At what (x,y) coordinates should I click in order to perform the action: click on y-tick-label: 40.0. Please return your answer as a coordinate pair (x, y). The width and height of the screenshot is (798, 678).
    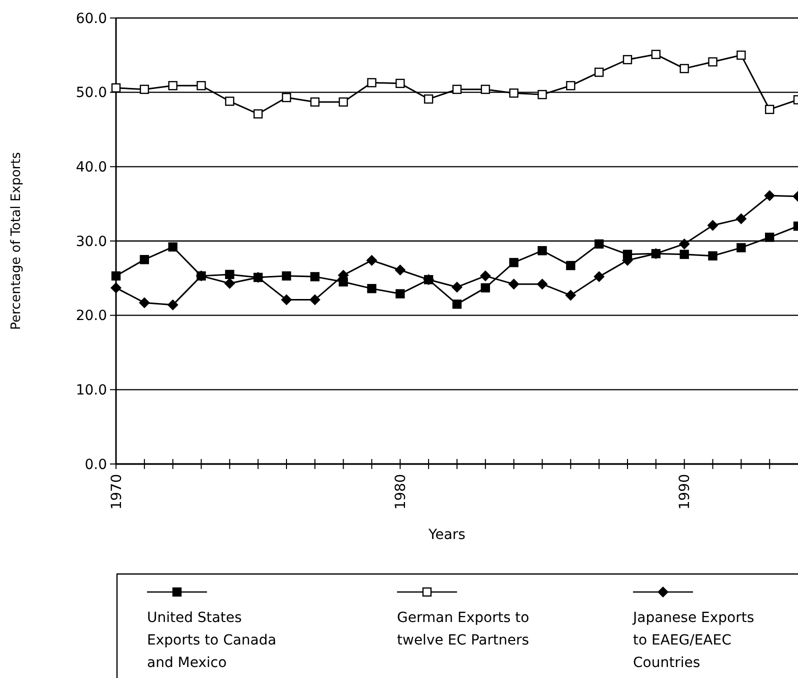
    Looking at the image, I should click on (91, 168).